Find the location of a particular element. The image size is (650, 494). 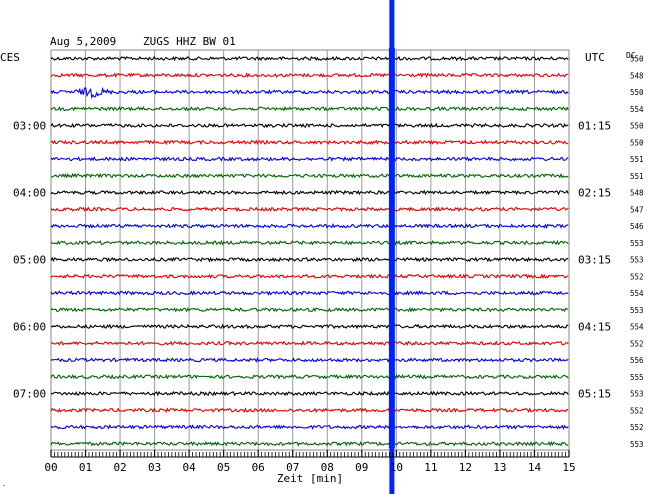

x-tick-label: 11 is located at coordinates (430, 467).